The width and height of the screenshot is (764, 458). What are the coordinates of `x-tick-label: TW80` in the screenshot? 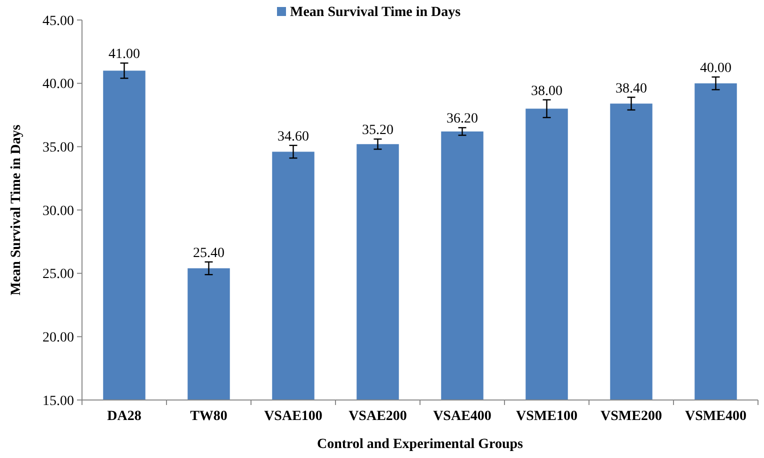 It's located at (209, 416).